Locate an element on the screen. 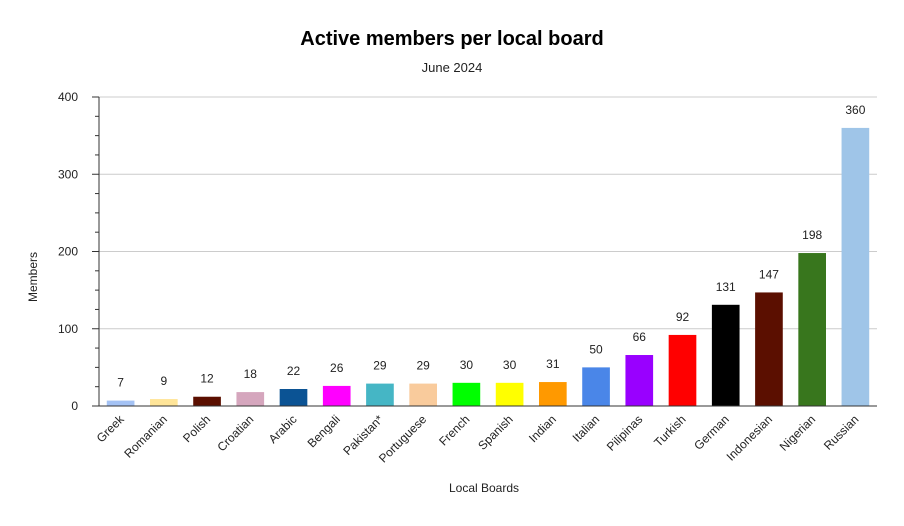 This screenshot has height=526, width=904. x-tick-label: French is located at coordinates (454, 430).